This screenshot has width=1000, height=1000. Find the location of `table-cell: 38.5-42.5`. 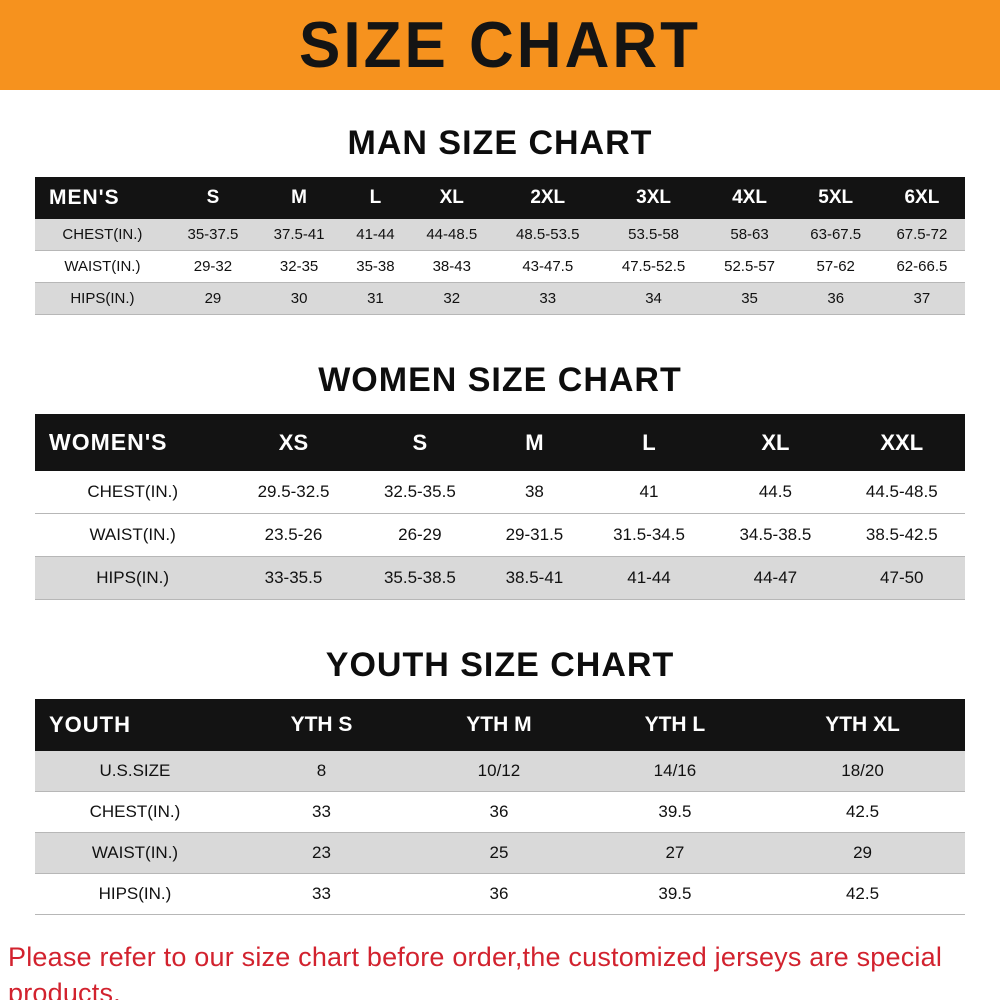

table-cell: 38.5-42.5 is located at coordinates (901, 534).